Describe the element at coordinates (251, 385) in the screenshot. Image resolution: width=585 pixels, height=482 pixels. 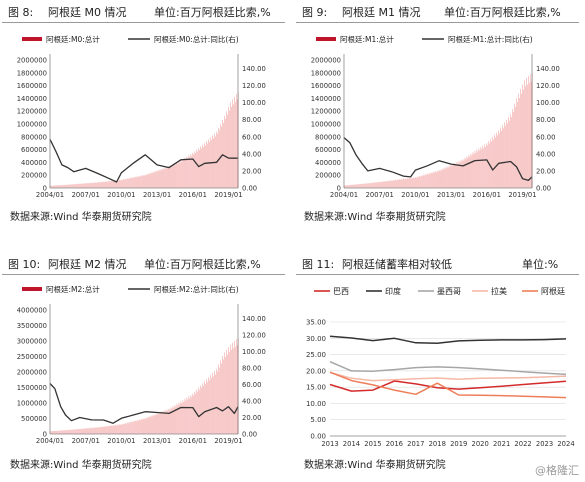
I see `y-right-tick-label: 60.00` at that location.